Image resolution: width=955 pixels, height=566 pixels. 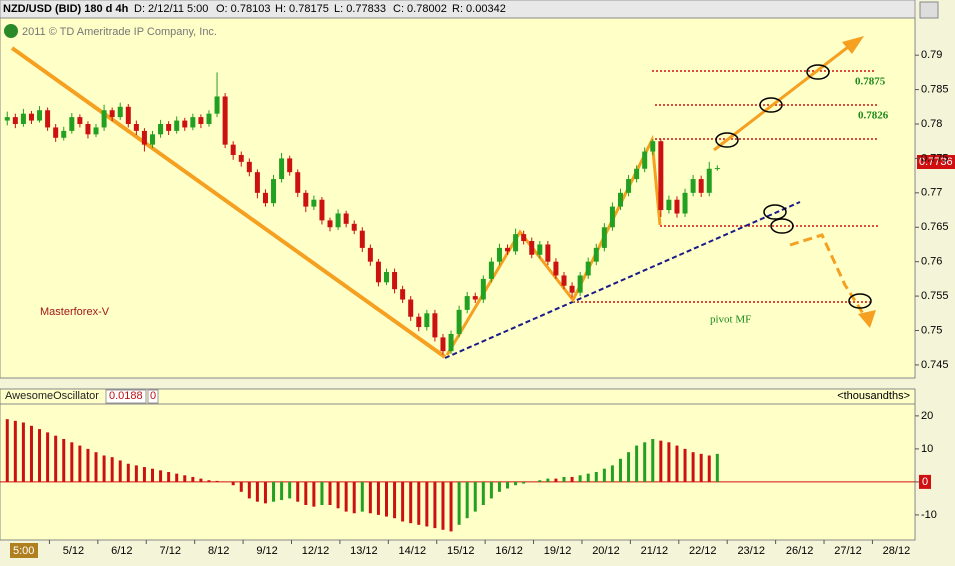 I want to click on trendline, so click(x=622, y=280).